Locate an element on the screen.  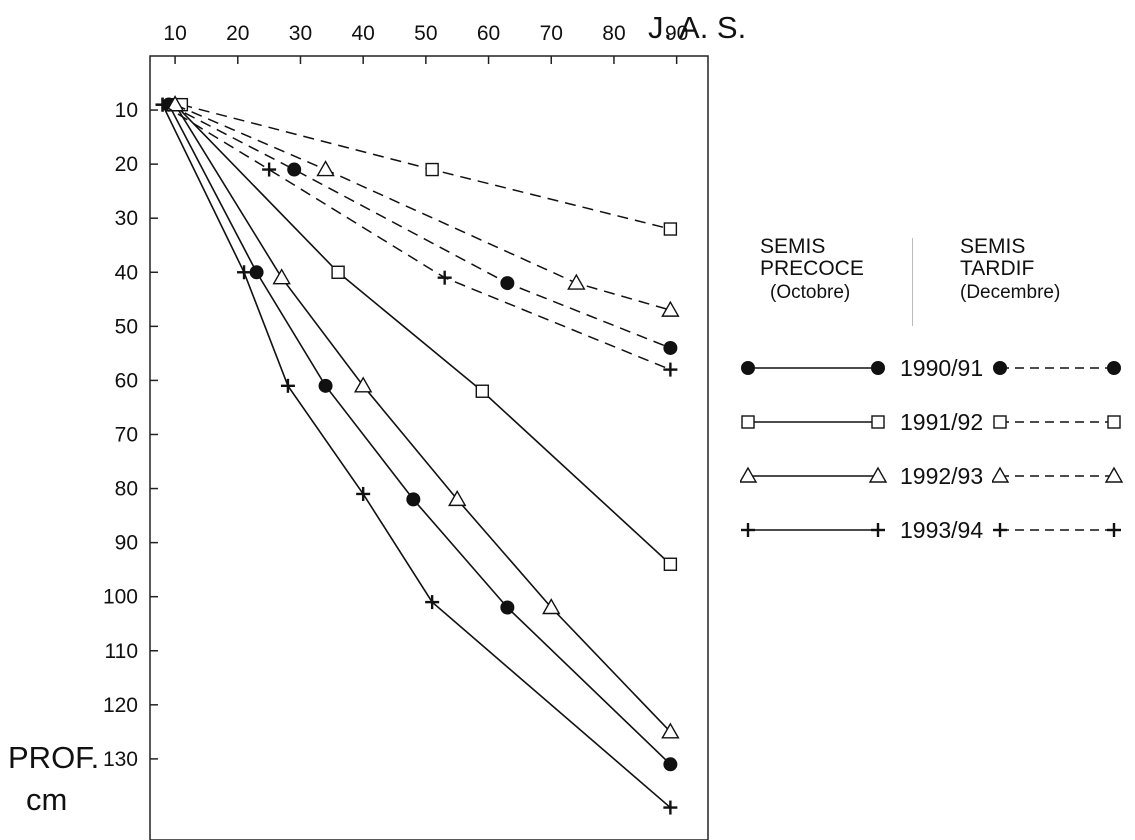
legend-row-1991-92: 1991/92 is located at coordinates (935, 422).